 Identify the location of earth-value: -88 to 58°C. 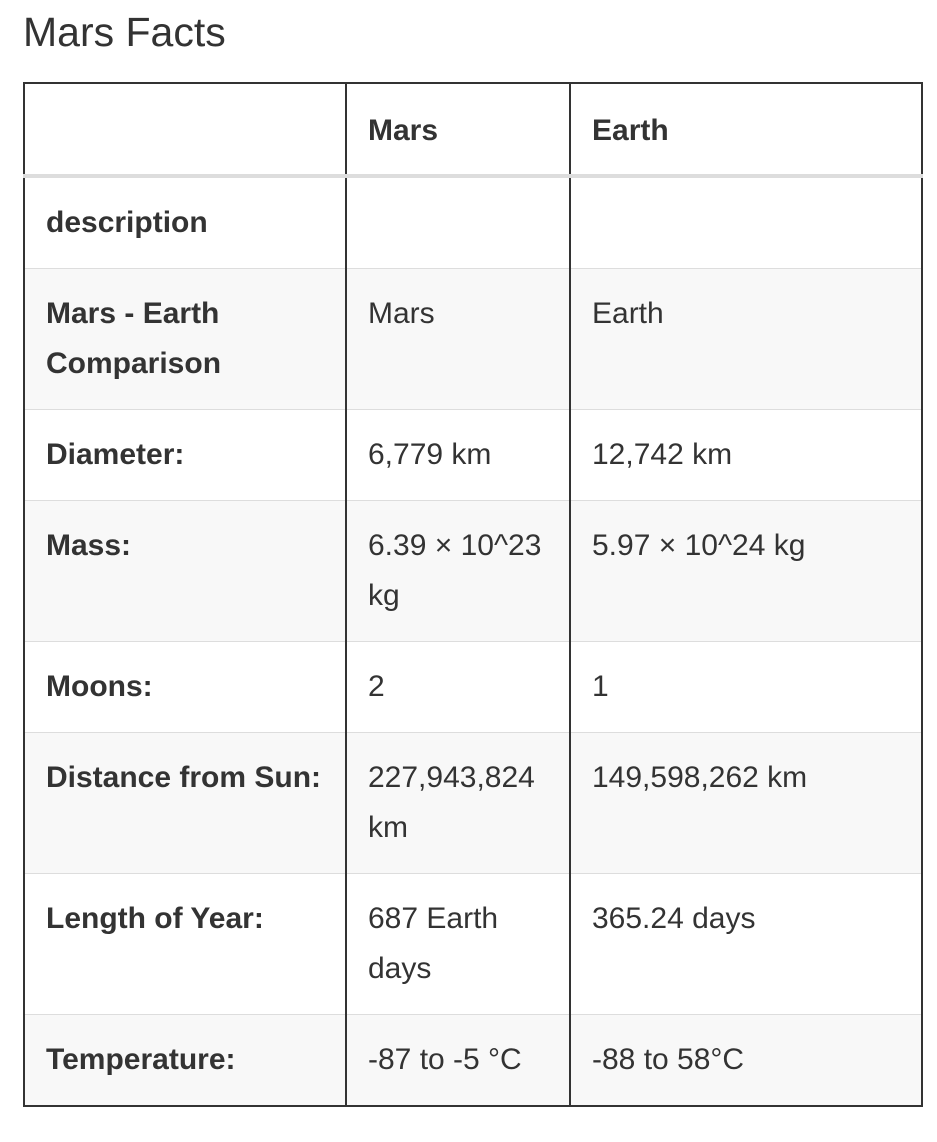
(746, 1060).